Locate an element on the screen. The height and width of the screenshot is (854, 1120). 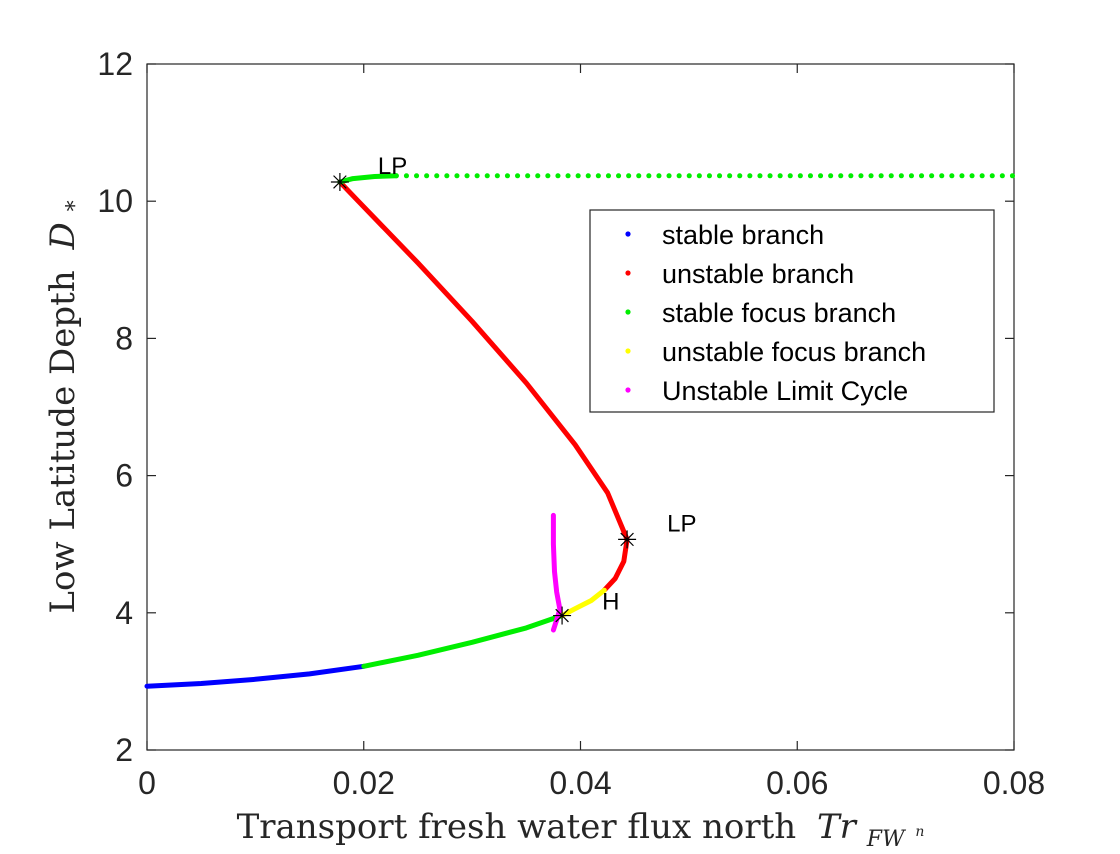
legend-label: stable focus branch is located at coordinates (779, 313).